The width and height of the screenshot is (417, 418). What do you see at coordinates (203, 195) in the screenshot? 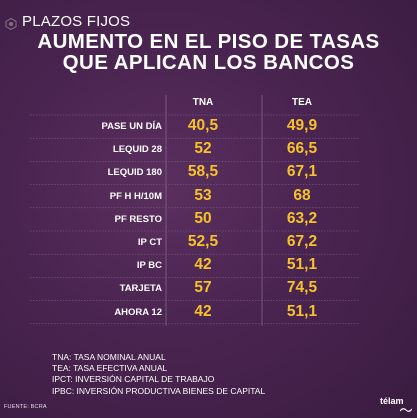
I see `tna-value: 53` at bounding box center [203, 195].